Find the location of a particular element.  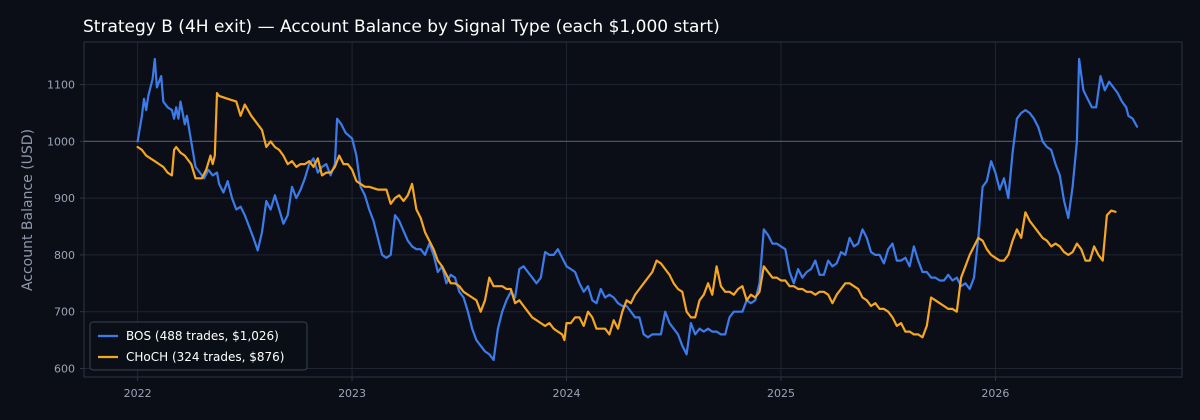

y-axis-label: Account Balance (USD) is located at coordinates (28, 210).